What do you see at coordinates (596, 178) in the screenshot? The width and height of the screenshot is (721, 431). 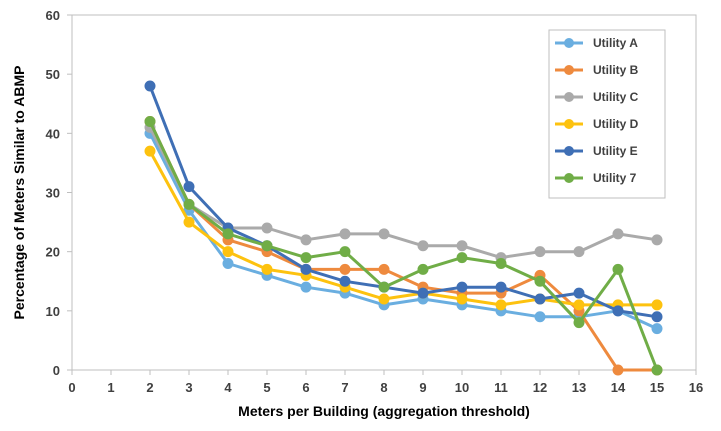 I see `legend-item: Utility 7` at bounding box center [596, 178].